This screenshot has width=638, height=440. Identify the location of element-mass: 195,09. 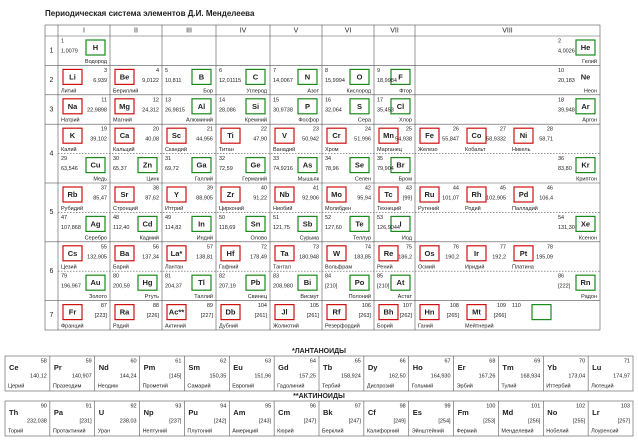
(544, 257).